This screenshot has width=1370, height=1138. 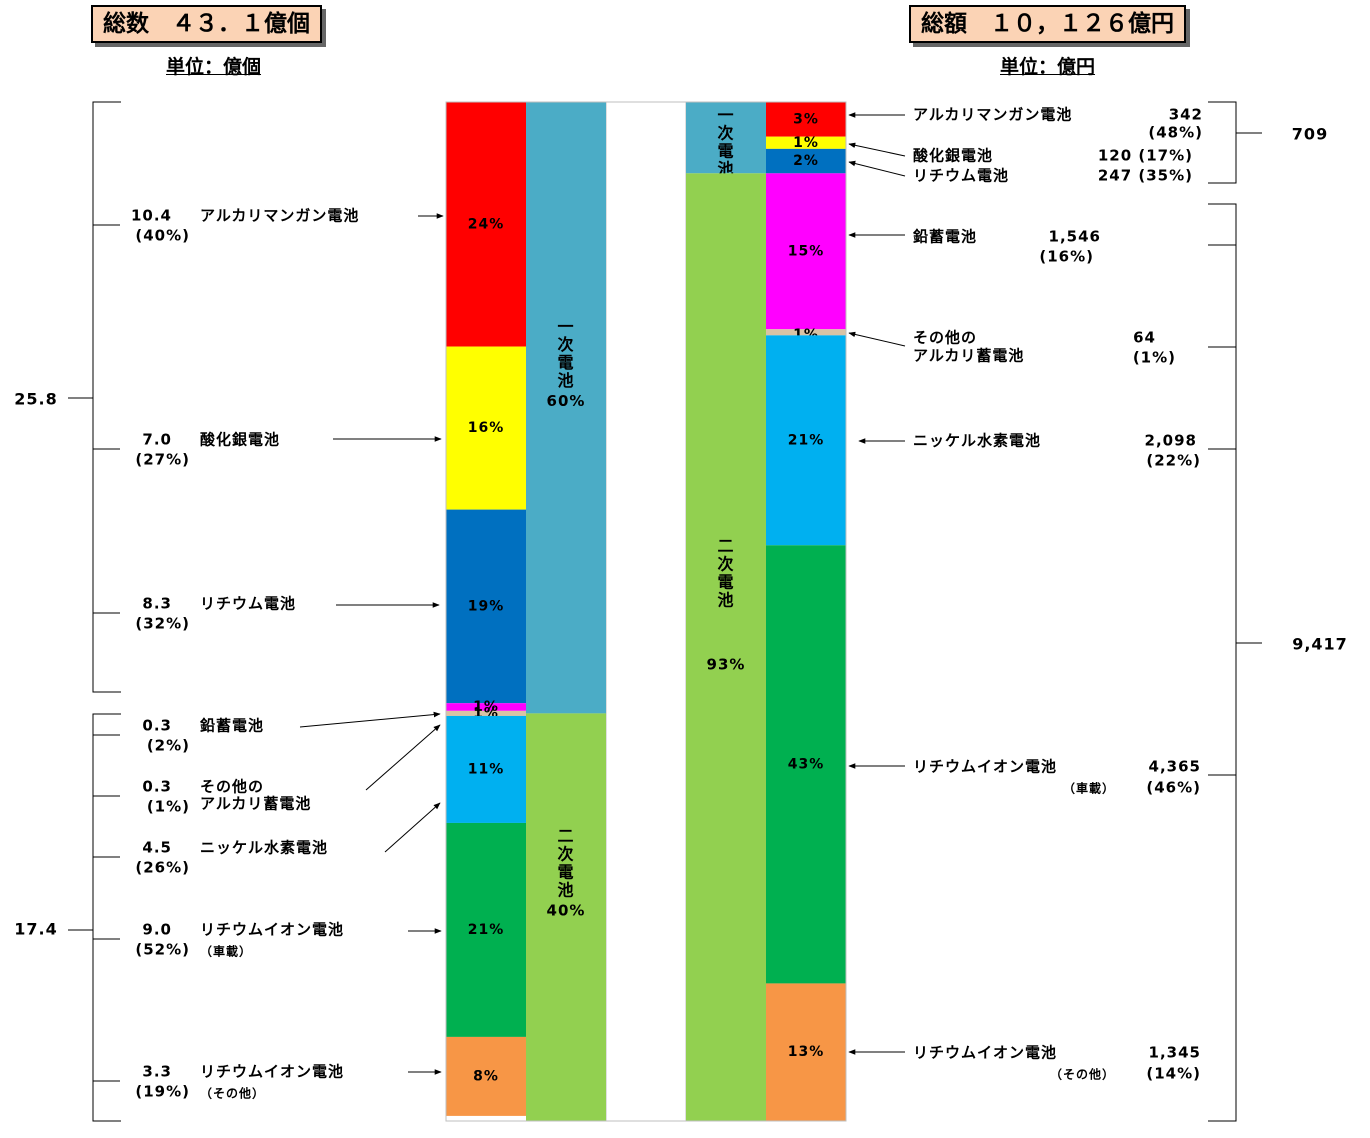 What do you see at coordinates (226, 951) in the screenshot?
I see `left-name-sub: （車載）` at bounding box center [226, 951].